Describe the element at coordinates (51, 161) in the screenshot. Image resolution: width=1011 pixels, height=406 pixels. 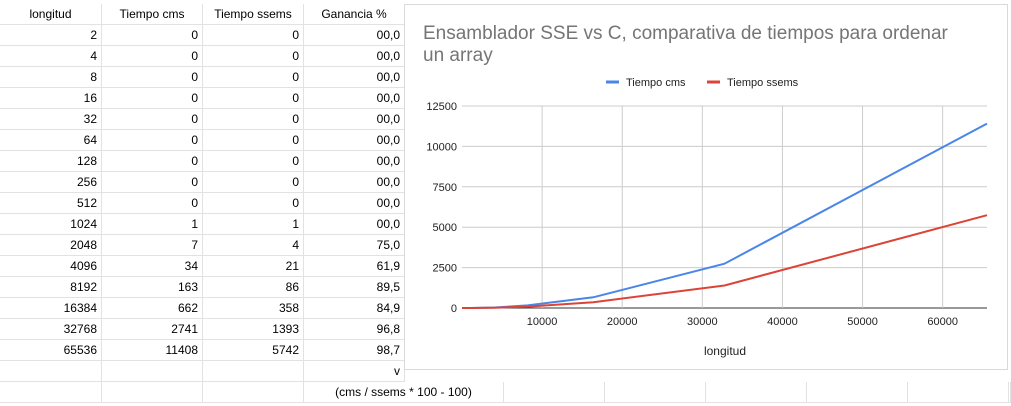
I see `table-cell: 128` at that location.